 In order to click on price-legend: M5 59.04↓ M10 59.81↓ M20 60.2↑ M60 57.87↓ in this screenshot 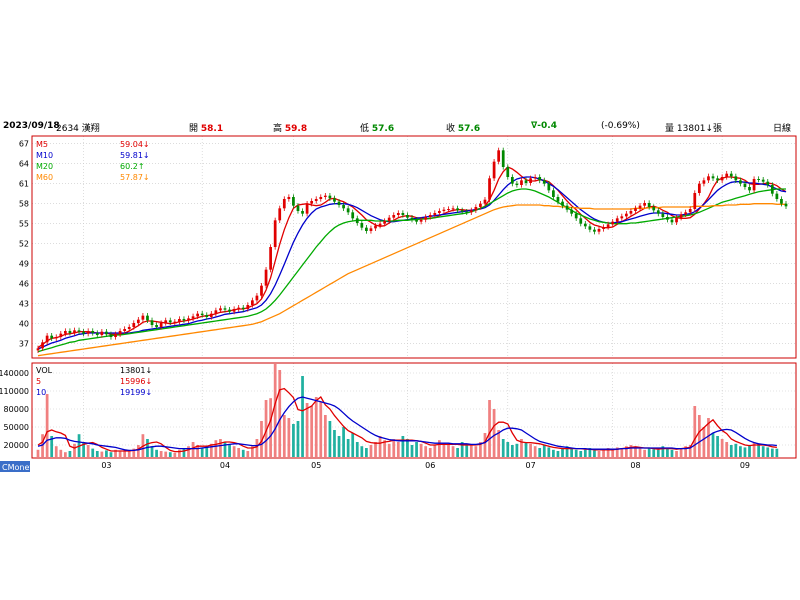, I will do `click(93, 161)`.